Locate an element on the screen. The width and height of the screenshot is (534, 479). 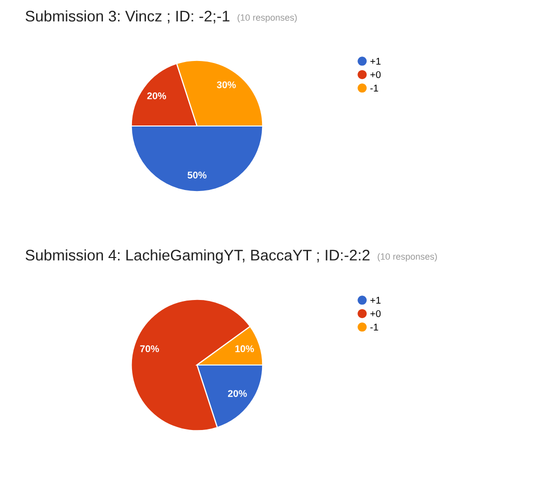
data-label: 10% is located at coordinates (244, 348).